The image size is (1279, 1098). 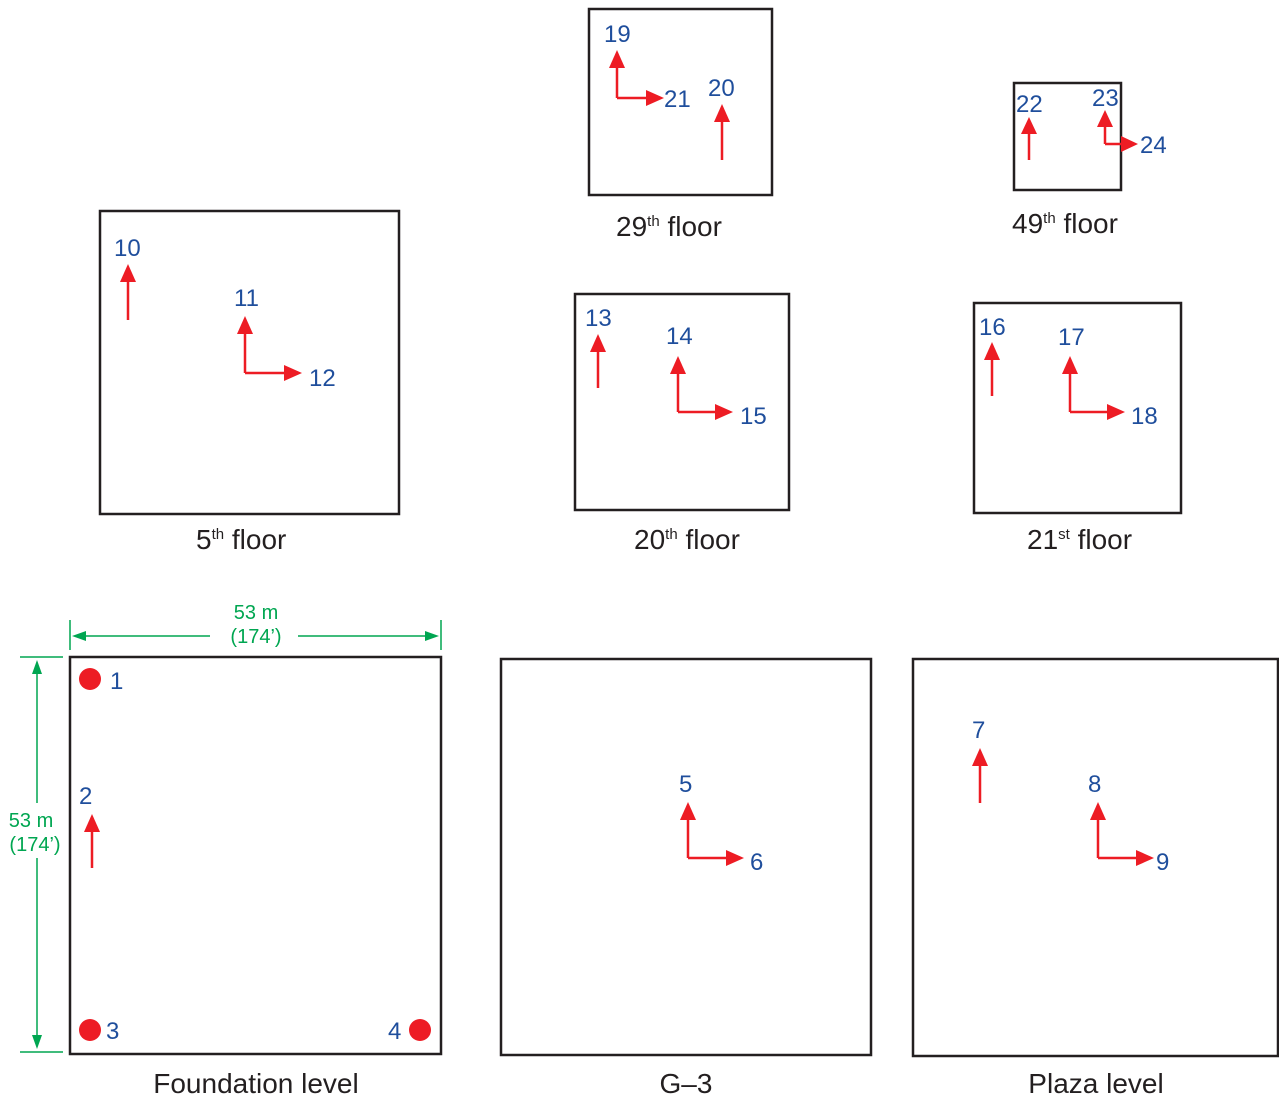 I want to click on sensor-label-15: 15, so click(x=753, y=416).